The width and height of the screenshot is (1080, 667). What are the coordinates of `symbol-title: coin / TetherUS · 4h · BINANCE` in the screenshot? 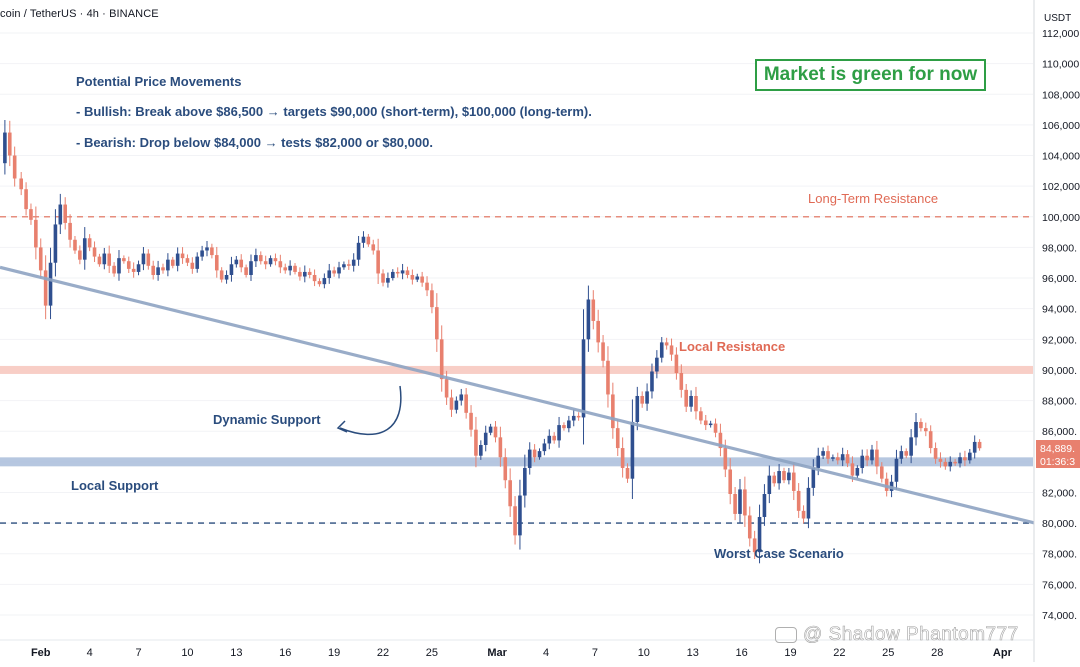 It's located at (79, 14).